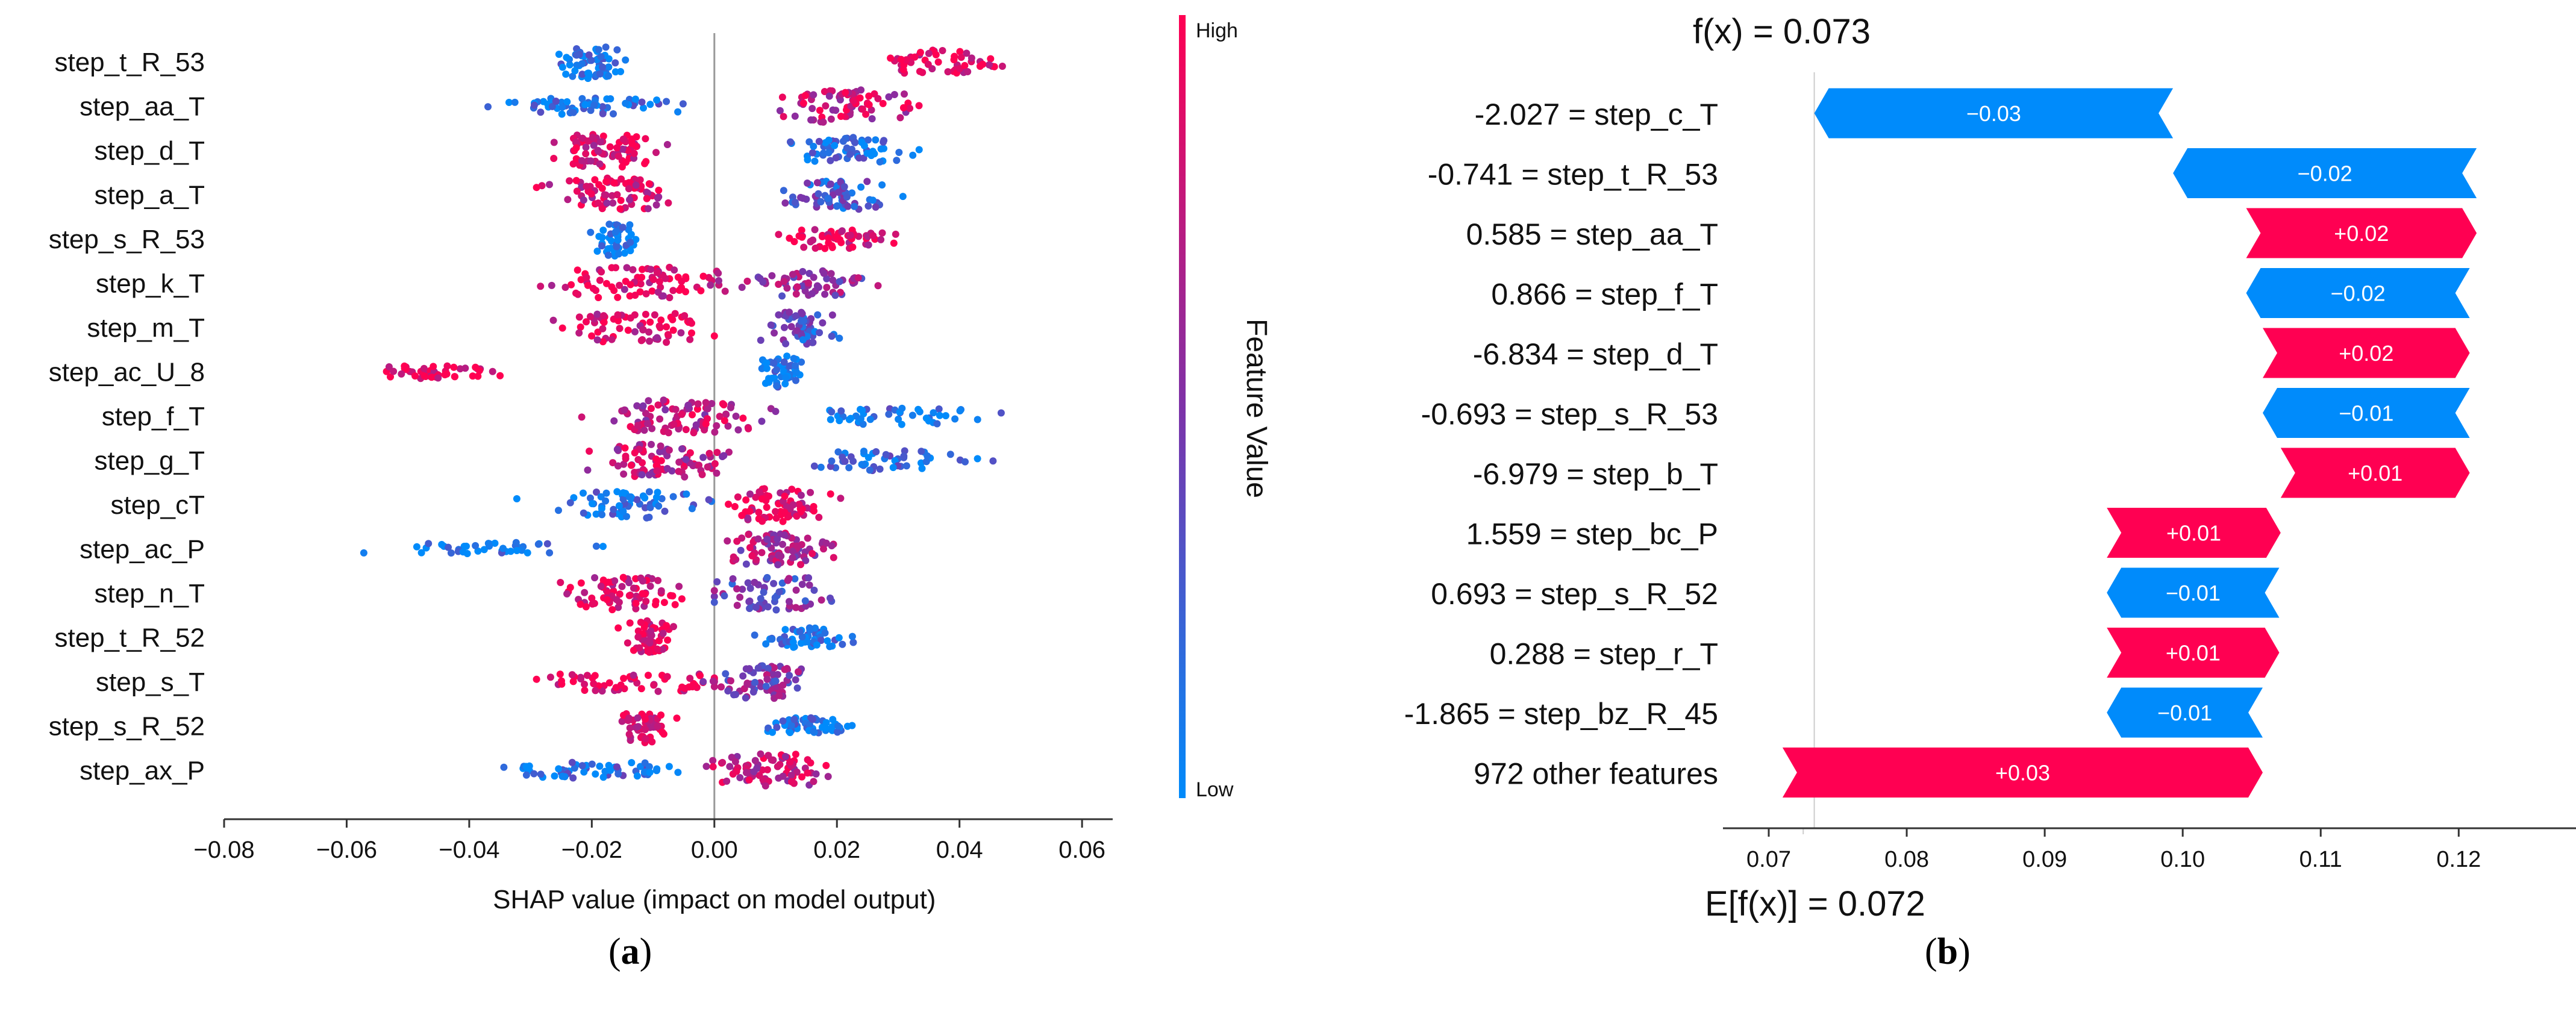 The image size is (2576, 1021). What do you see at coordinates (154, 417) in the screenshot?
I see `feature-label: step_f_T` at bounding box center [154, 417].